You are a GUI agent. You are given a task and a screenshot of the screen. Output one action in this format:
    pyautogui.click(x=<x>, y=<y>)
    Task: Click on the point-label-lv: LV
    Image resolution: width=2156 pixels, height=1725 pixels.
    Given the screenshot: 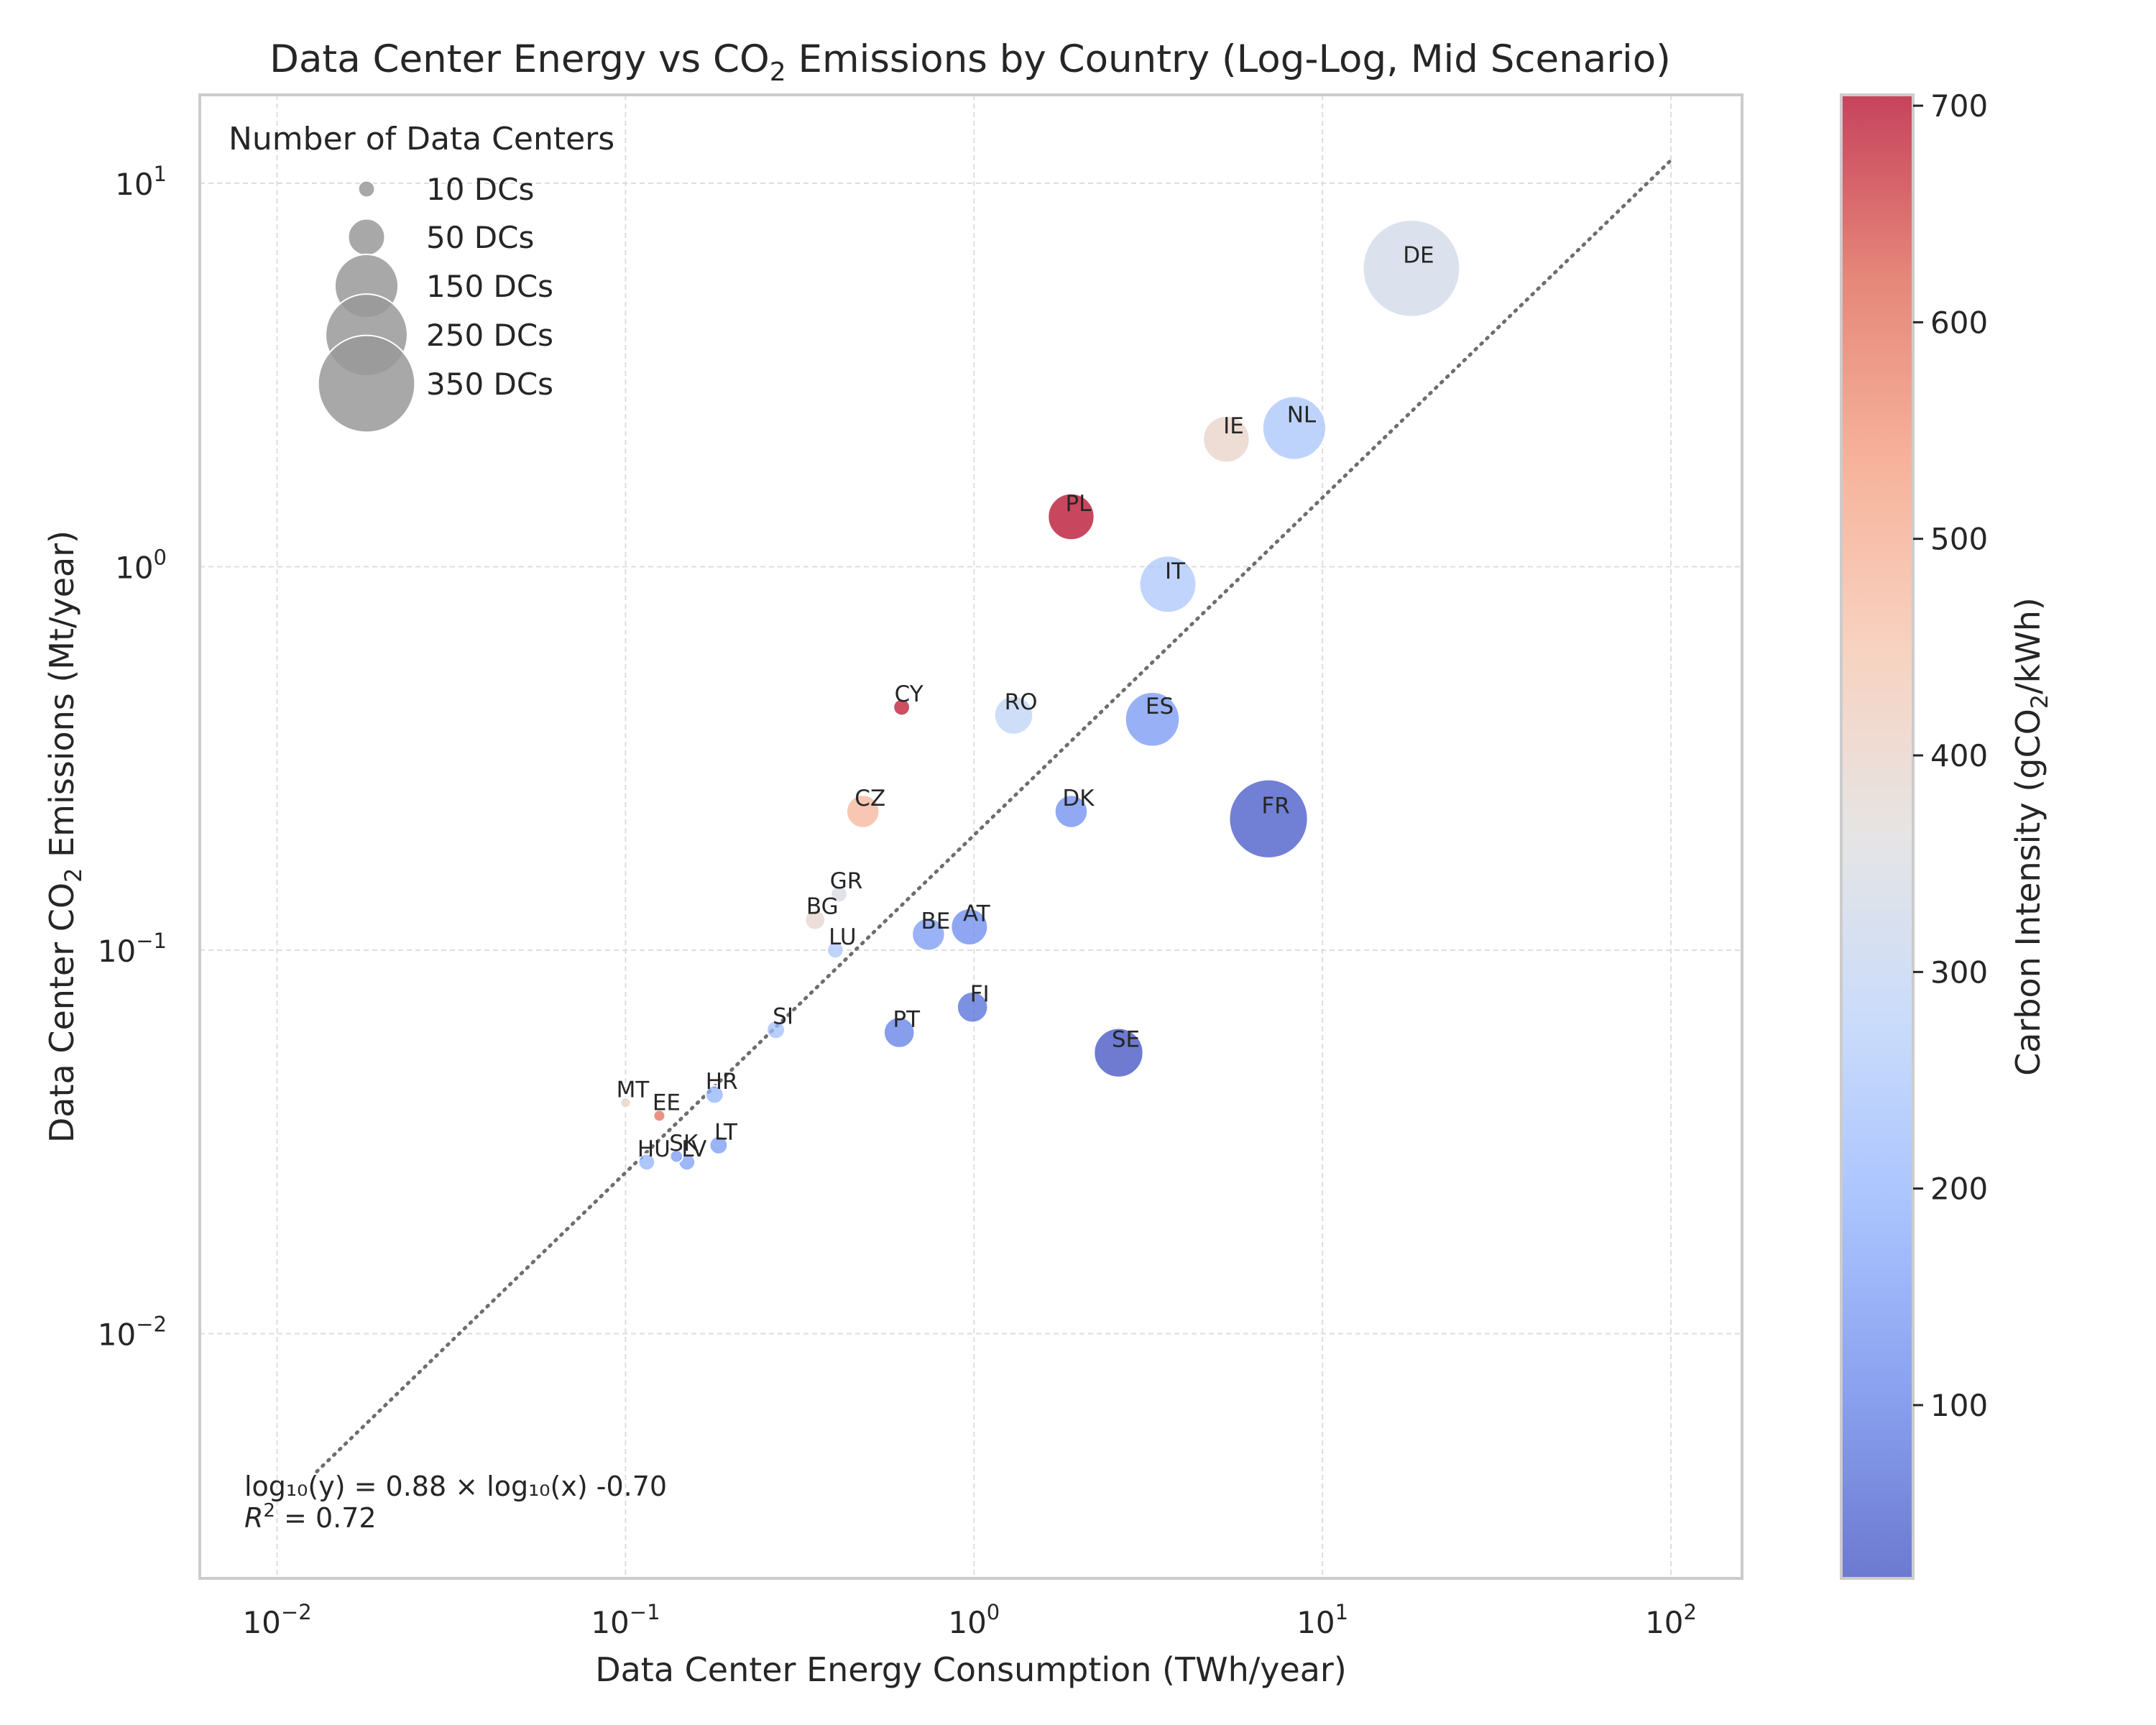 What is the action you would take?
    pyautogui.click(x=693, y=1149)
    